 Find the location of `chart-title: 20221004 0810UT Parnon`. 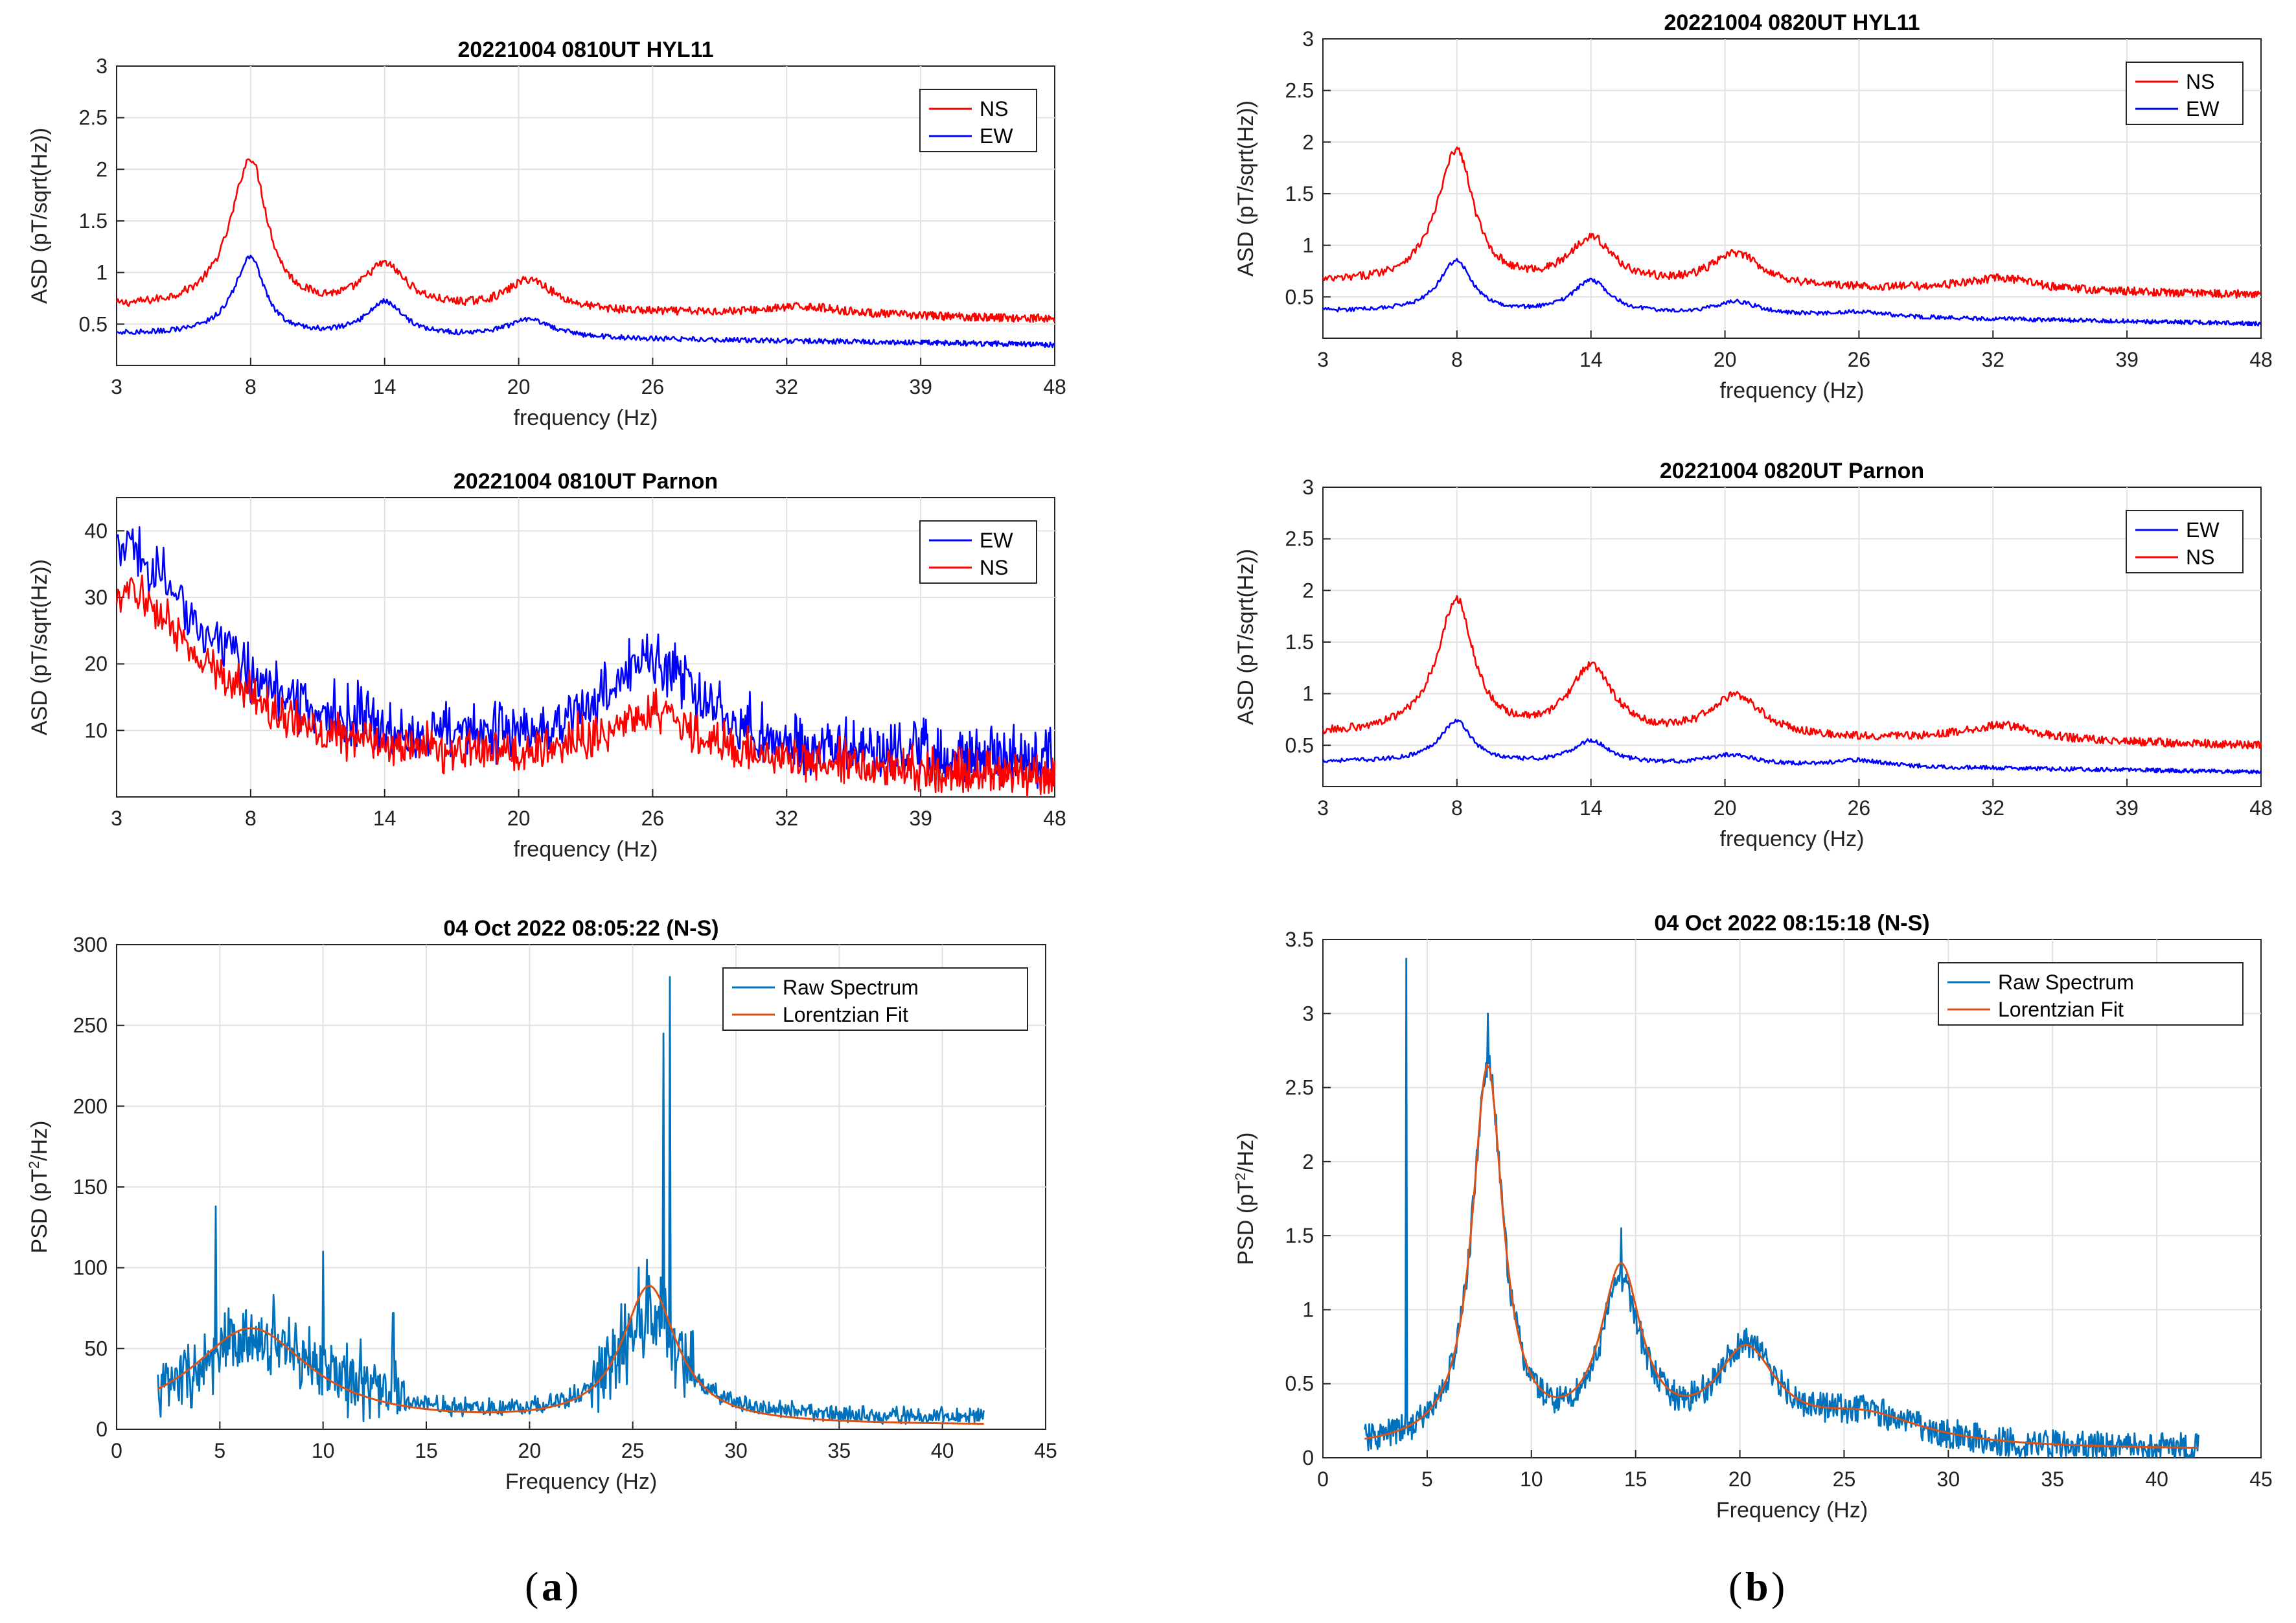

chart-title: 20221004 0810UT Parnon is located at coordinates (585, 481).